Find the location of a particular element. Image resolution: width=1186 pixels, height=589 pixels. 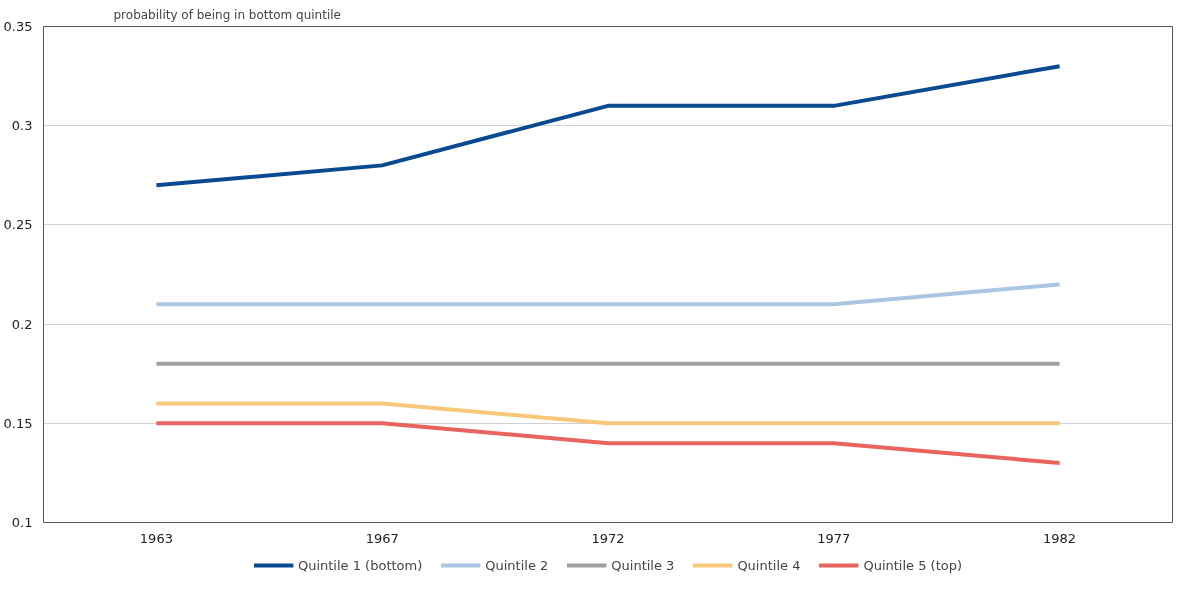

legend-label: Quintile 4 is located at coordinates (769, 565).